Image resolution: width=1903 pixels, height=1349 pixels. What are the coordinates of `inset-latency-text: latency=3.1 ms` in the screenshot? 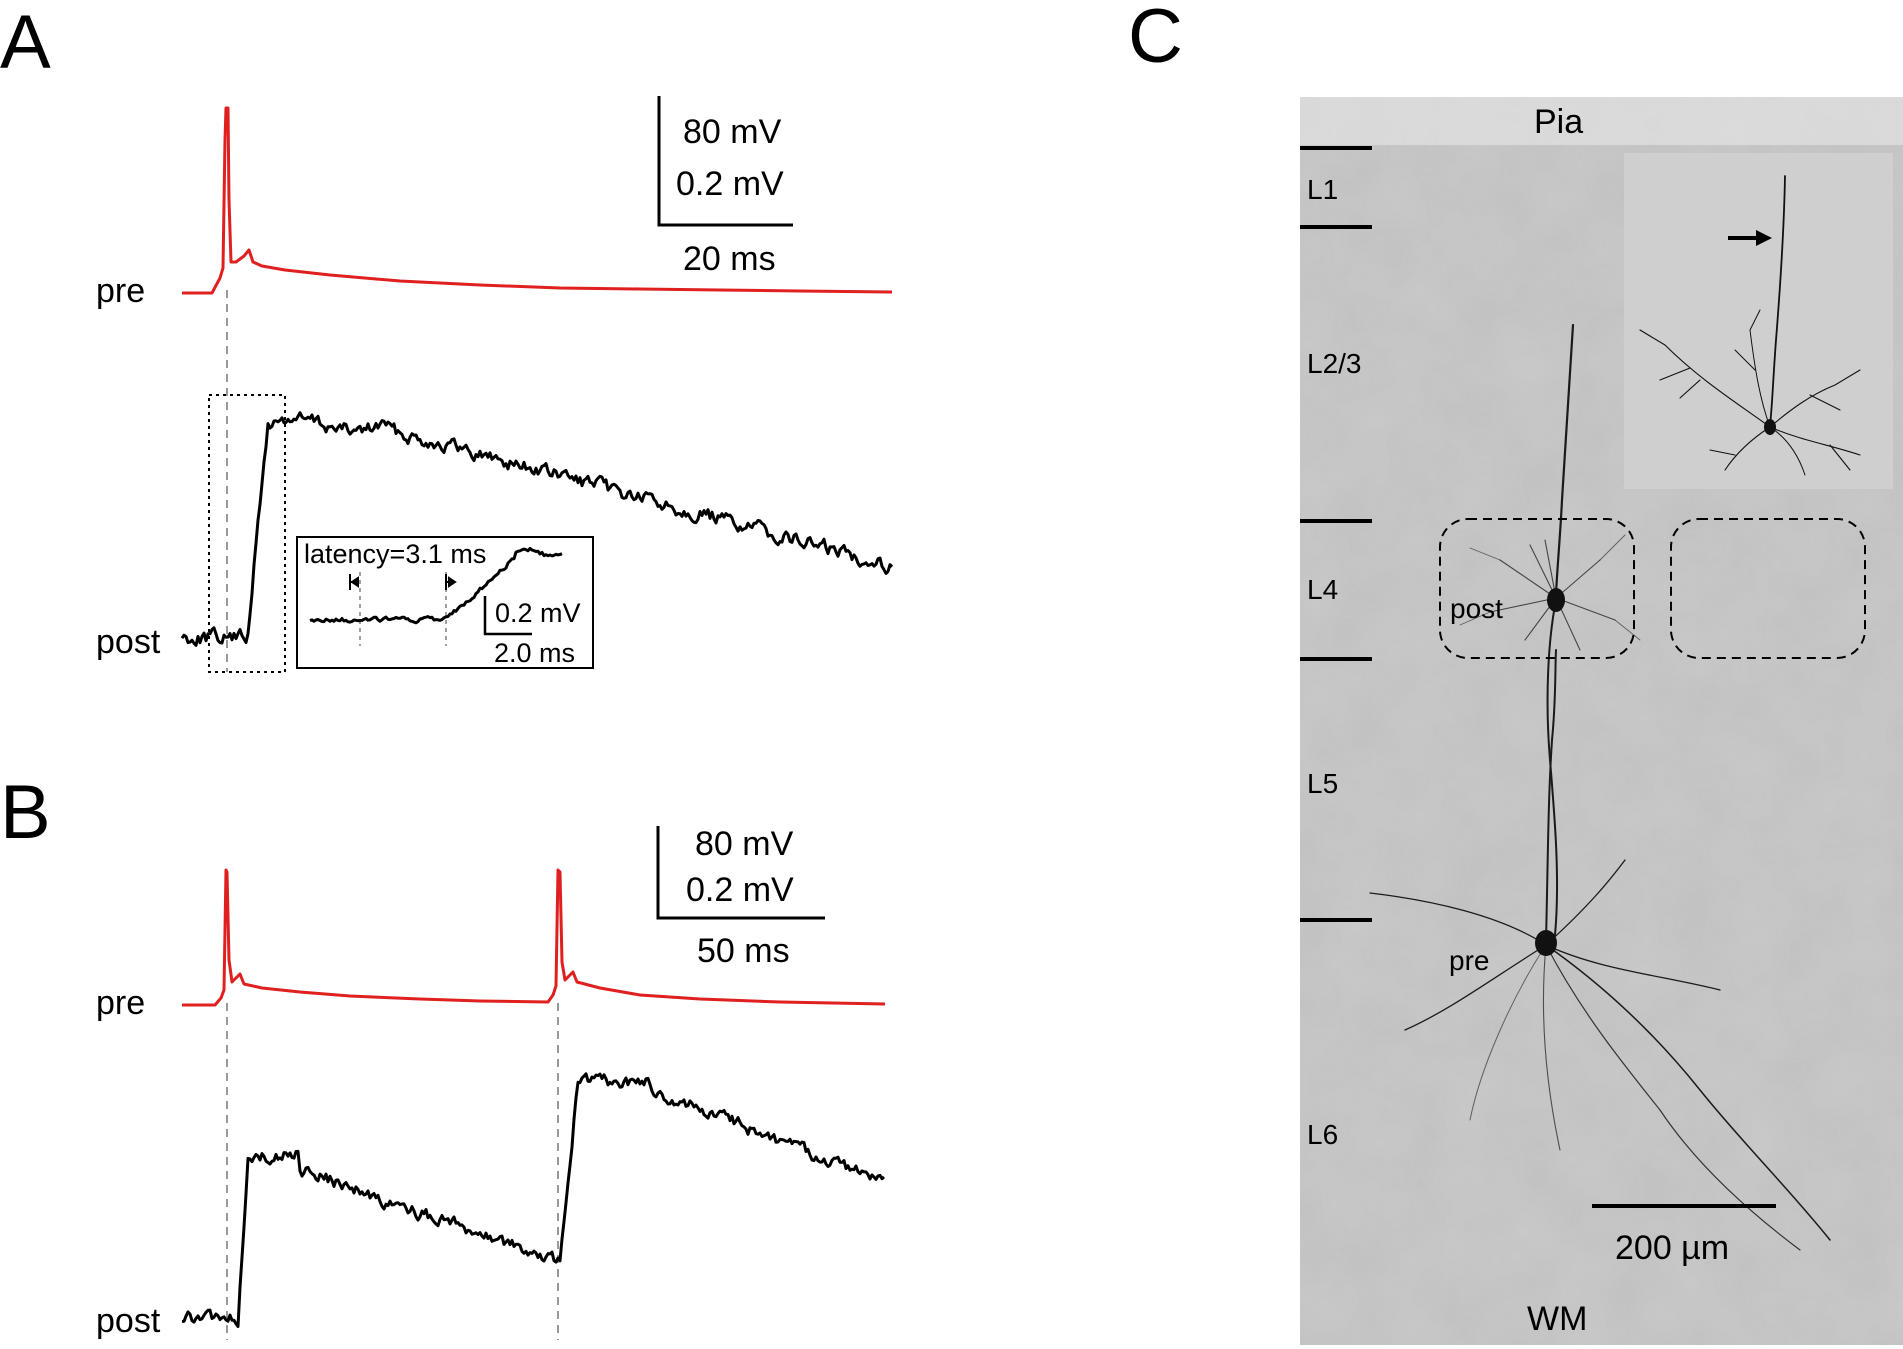 It's located at (395, 554).